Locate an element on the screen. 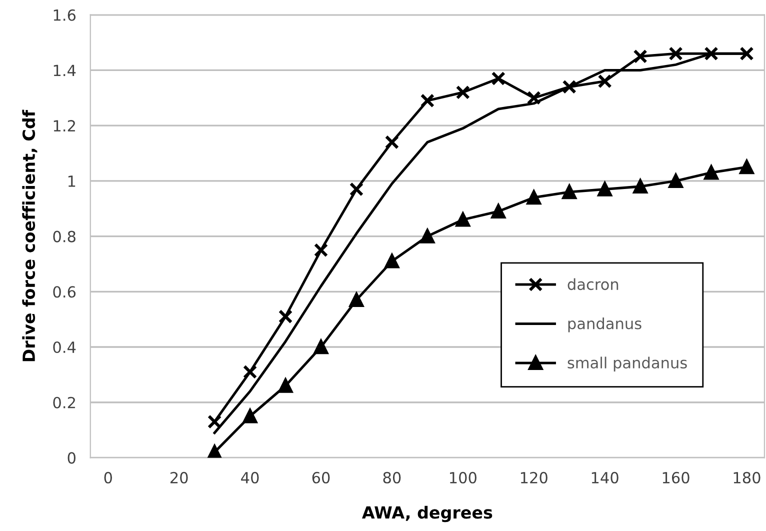 The image size is (766, 531). y-tick-label: 0 is located at coordinates (72, 458).